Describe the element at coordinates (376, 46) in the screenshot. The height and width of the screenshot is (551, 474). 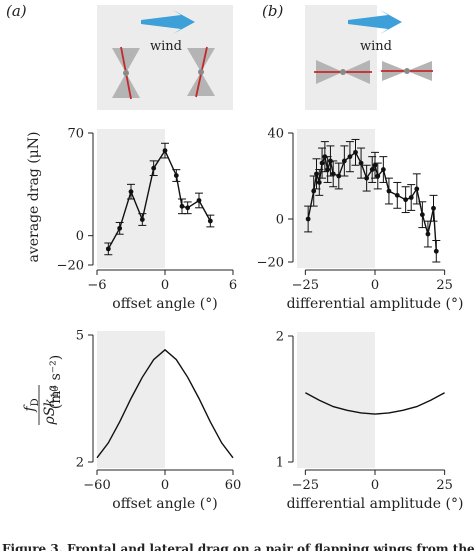
I see `wind-label-b: wind` at that location.